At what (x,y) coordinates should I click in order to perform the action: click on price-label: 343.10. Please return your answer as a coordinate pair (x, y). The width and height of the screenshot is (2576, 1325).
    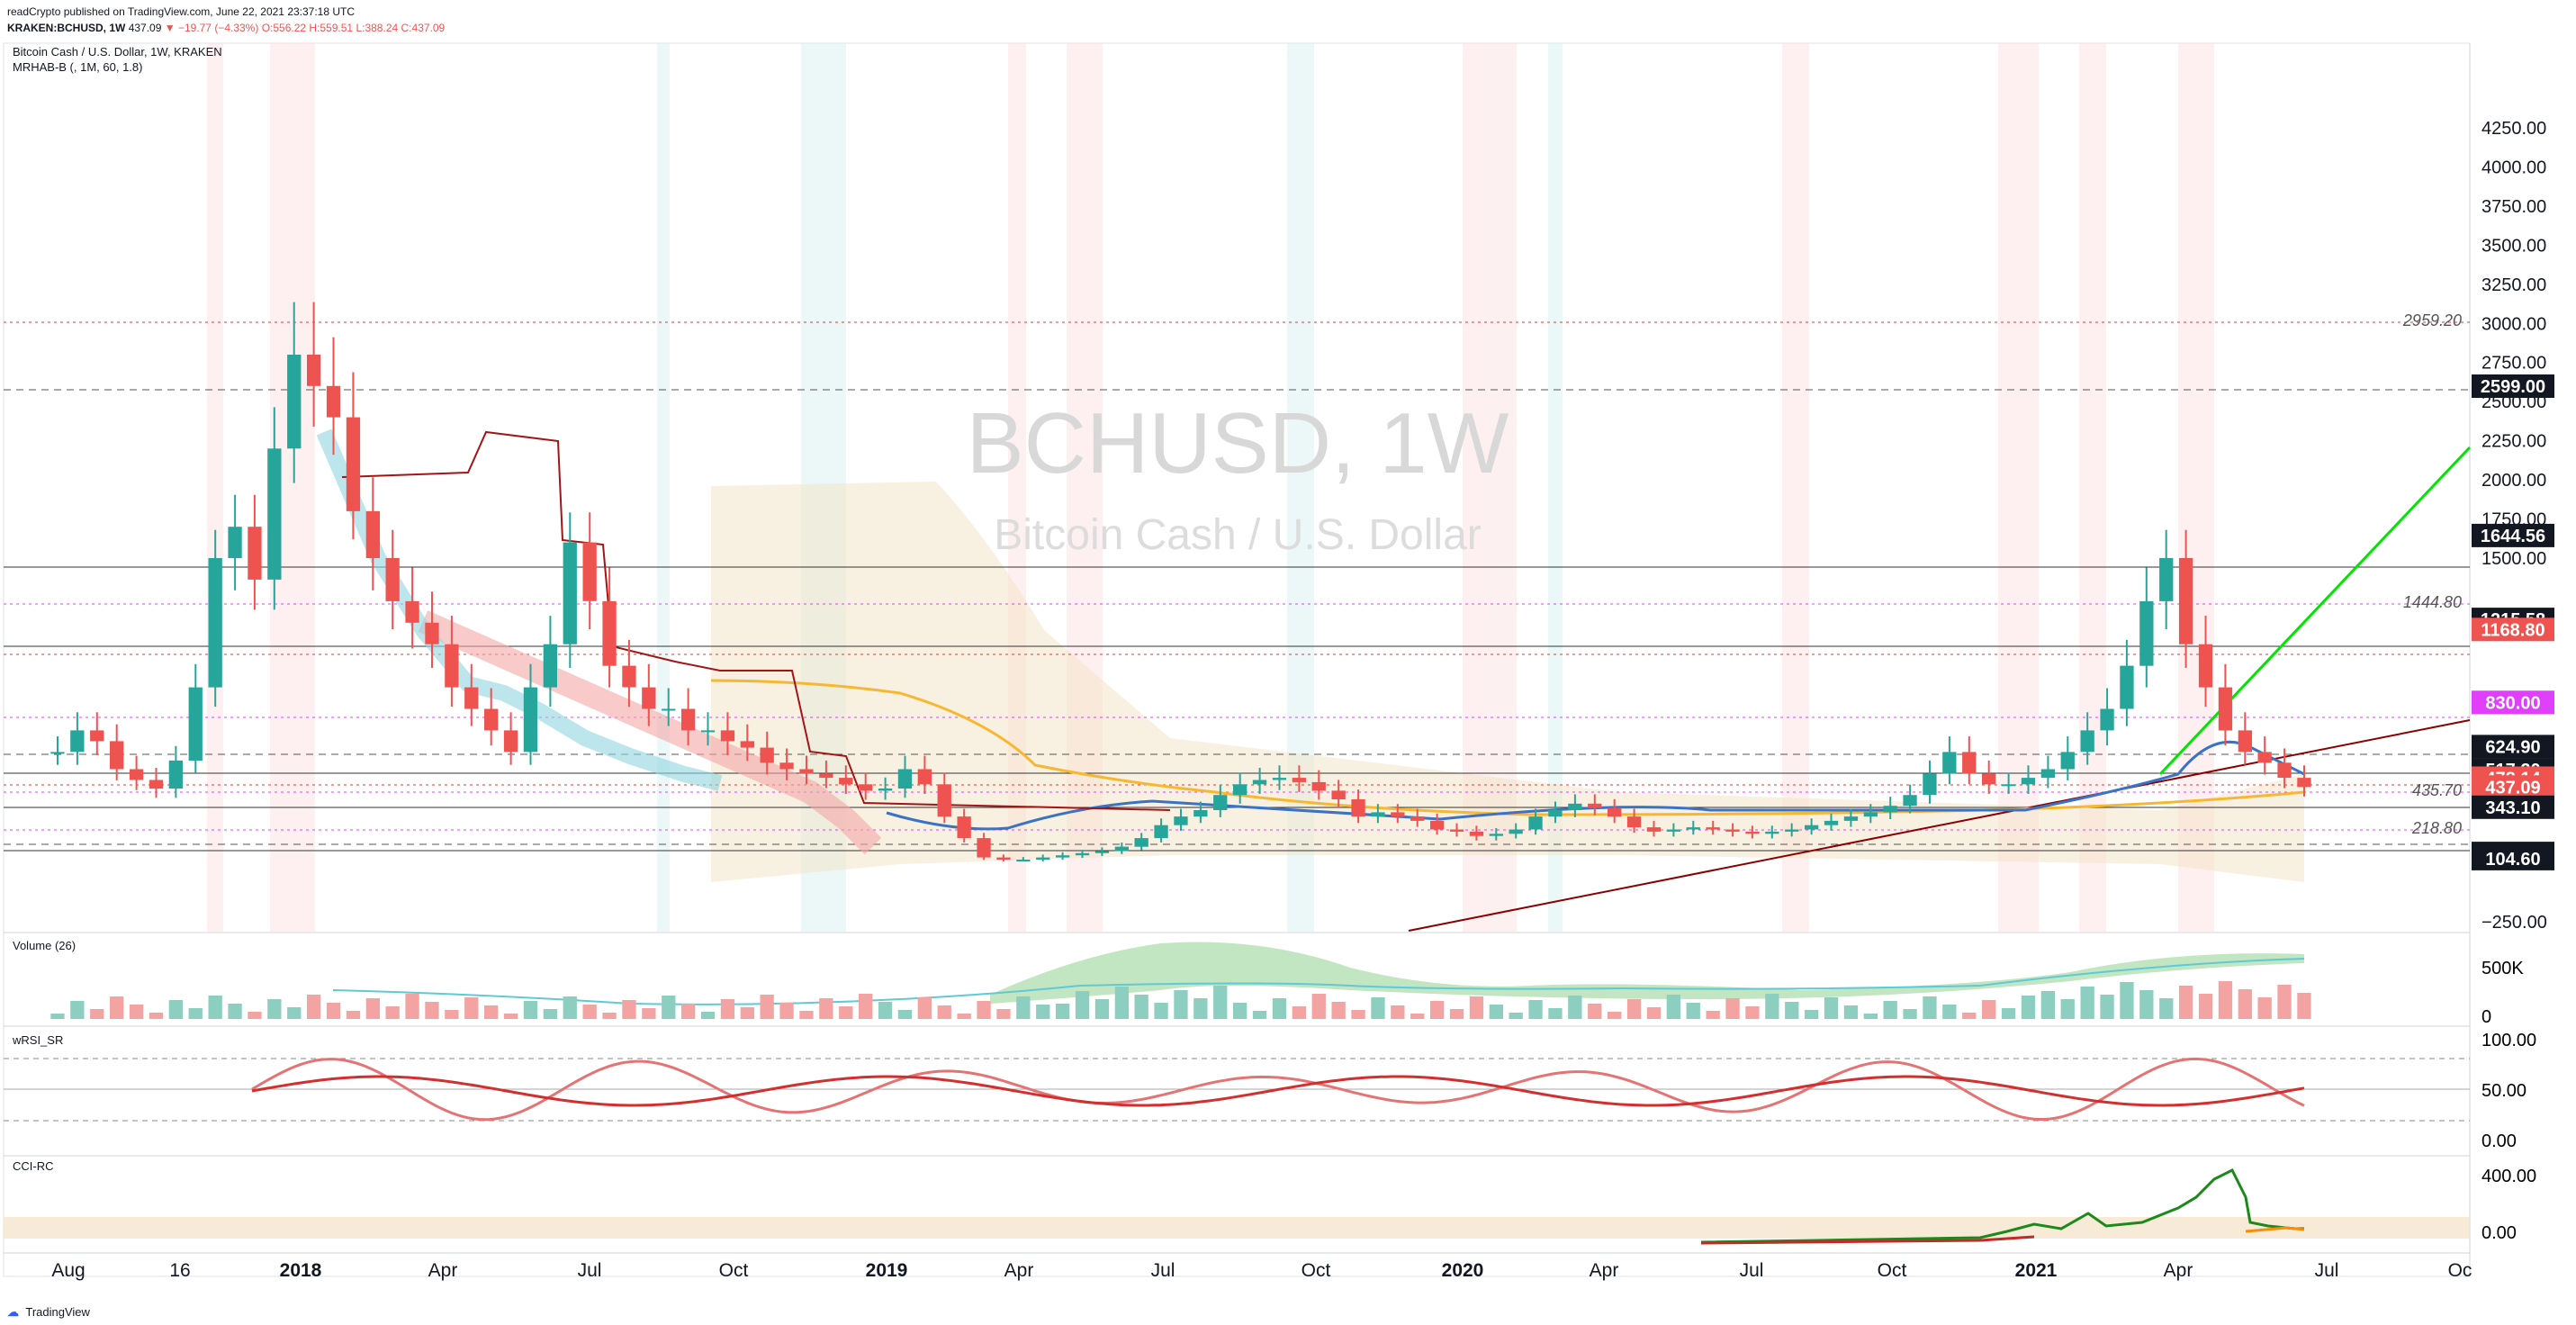
    Looking at the image, I should click on (2512, 808).